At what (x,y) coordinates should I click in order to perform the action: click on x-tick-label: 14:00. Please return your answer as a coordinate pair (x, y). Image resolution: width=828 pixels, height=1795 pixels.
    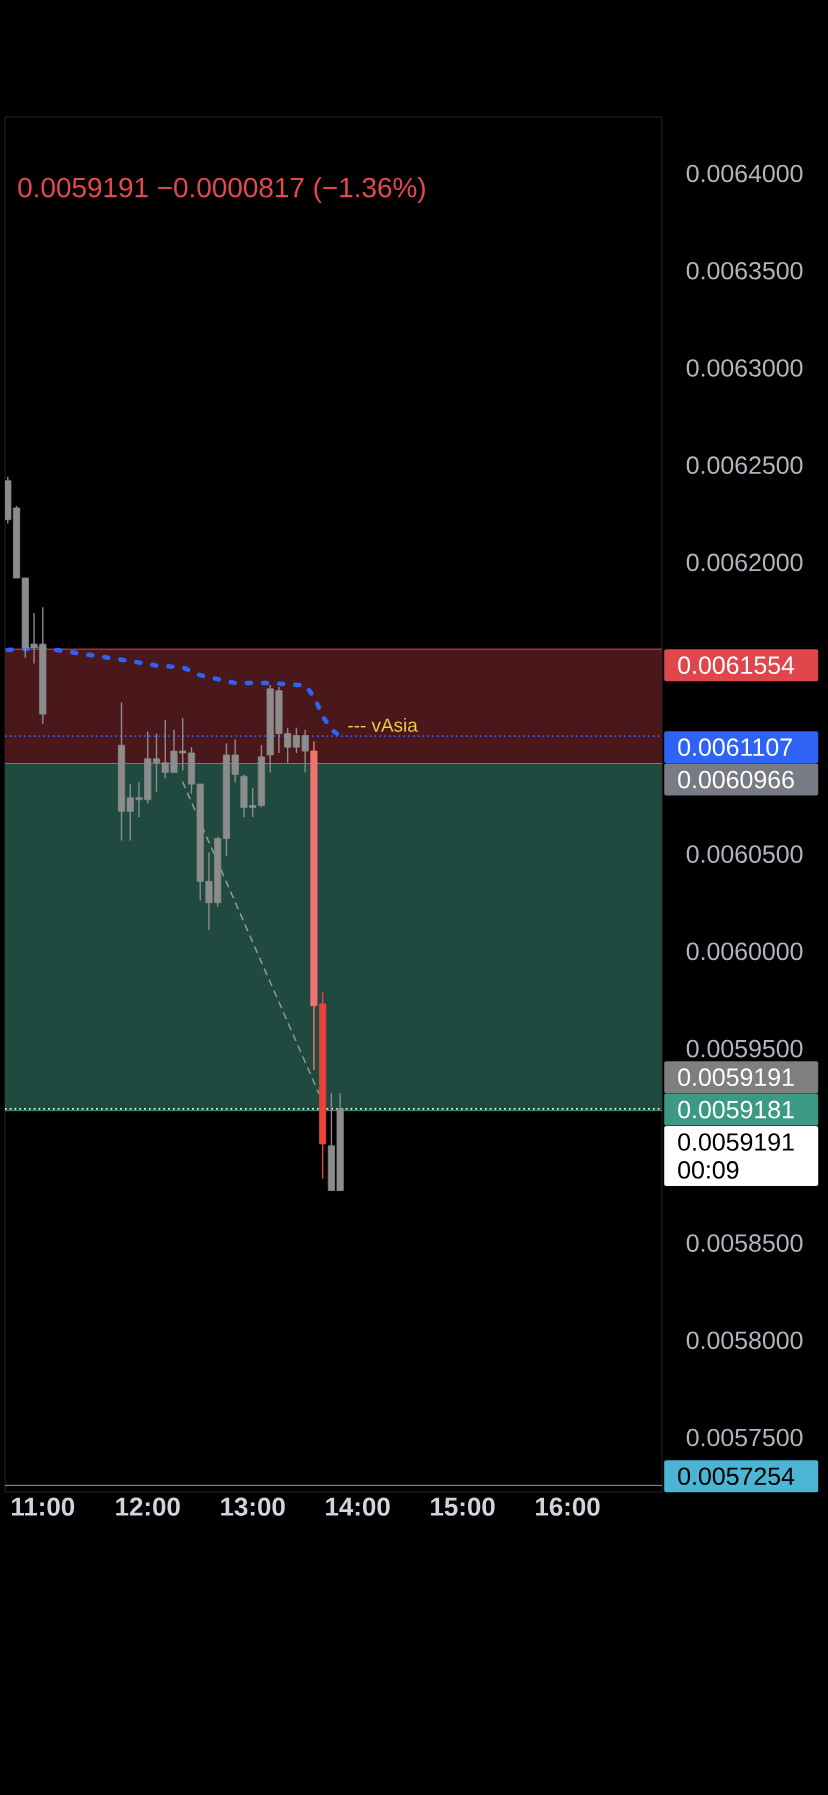
    Looking at the image, I should click on (358, 1506).